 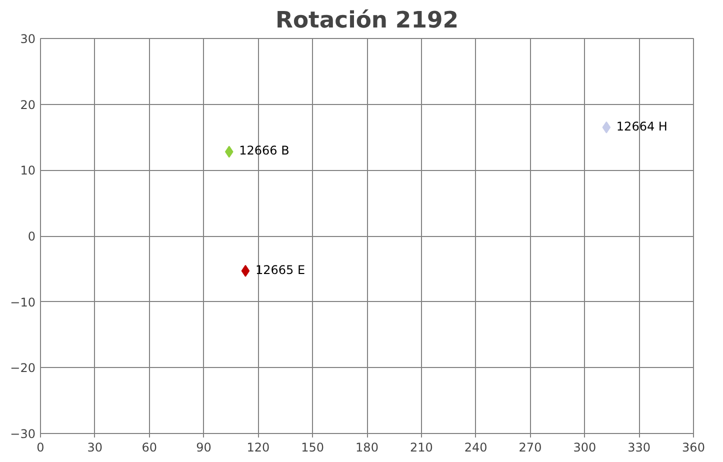 I want to click on x-tick-label: 330, so click(x=639, y=447).